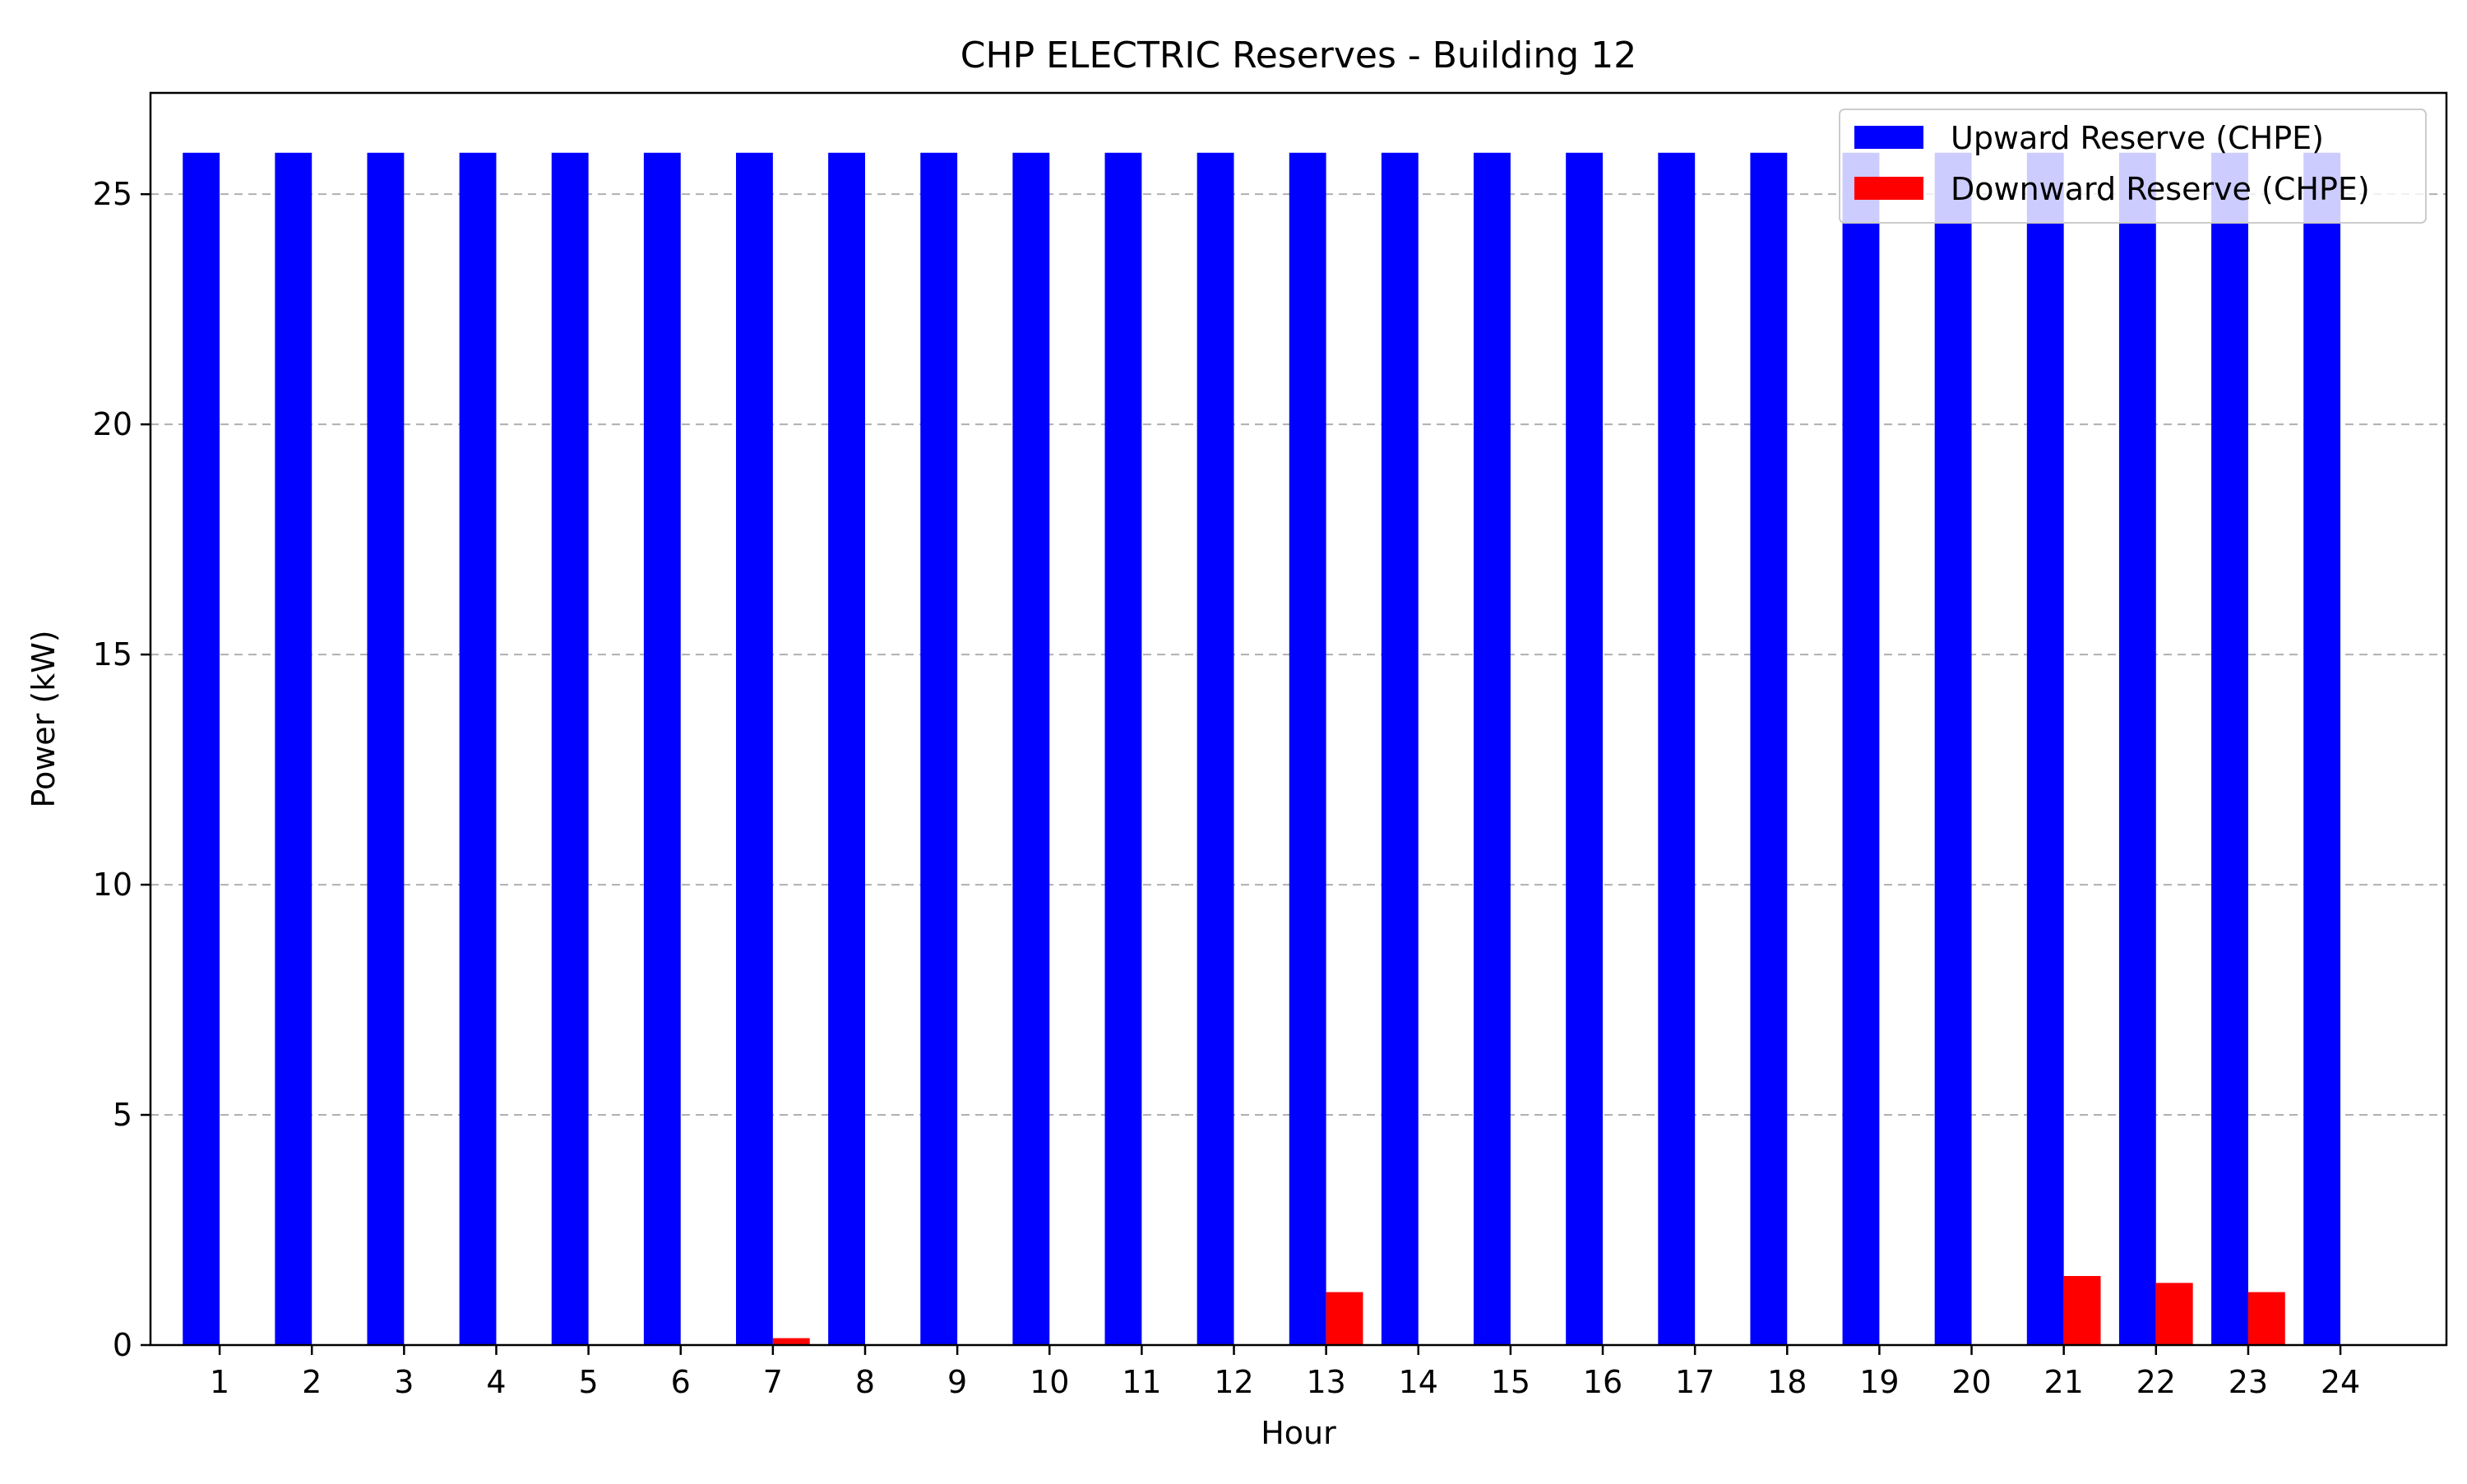 This screenshot has width=2467, height=1484. Describe the element at coordinates (1888, 189) in the screenshot. I see `legend-swatch-downward` at that location.